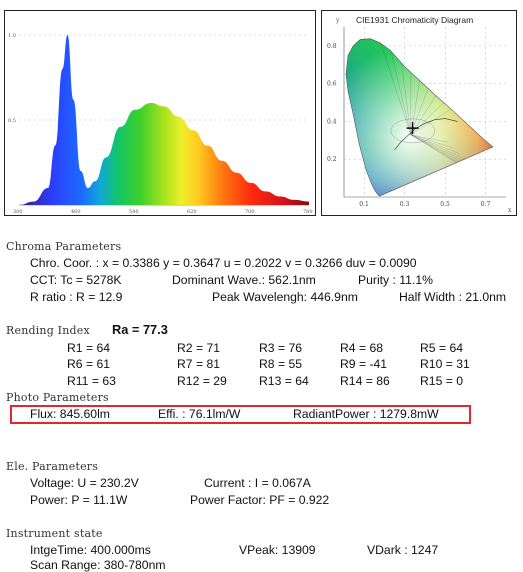  I want to click on cie-ellipse, so click(413, 131).